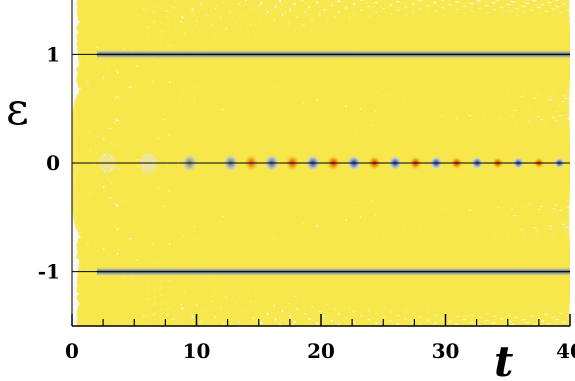 The image size is (575, 381). I want to click on x-tick-label: 20, so click(321, 351).